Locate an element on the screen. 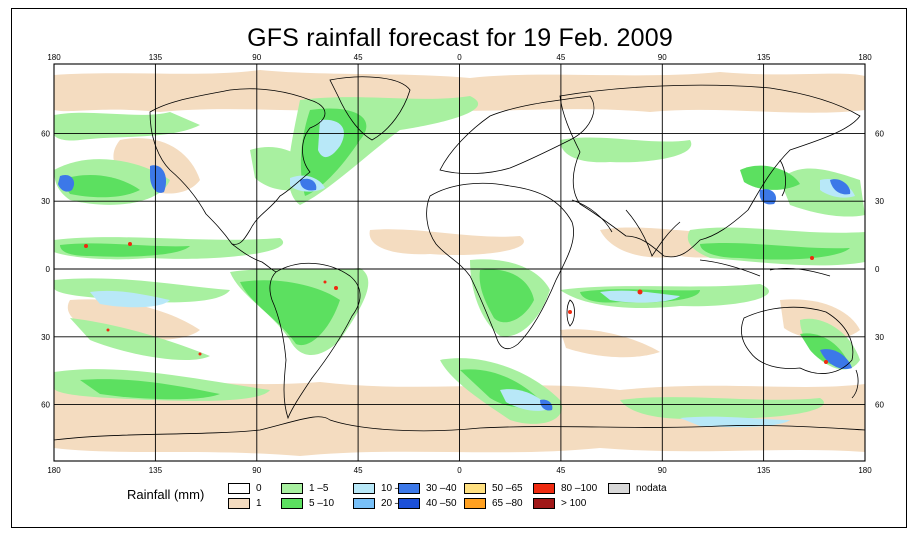 The width and height of the screenshot is (920, 539). legend-item: 65 –80 is located at coordinates (493, 503).